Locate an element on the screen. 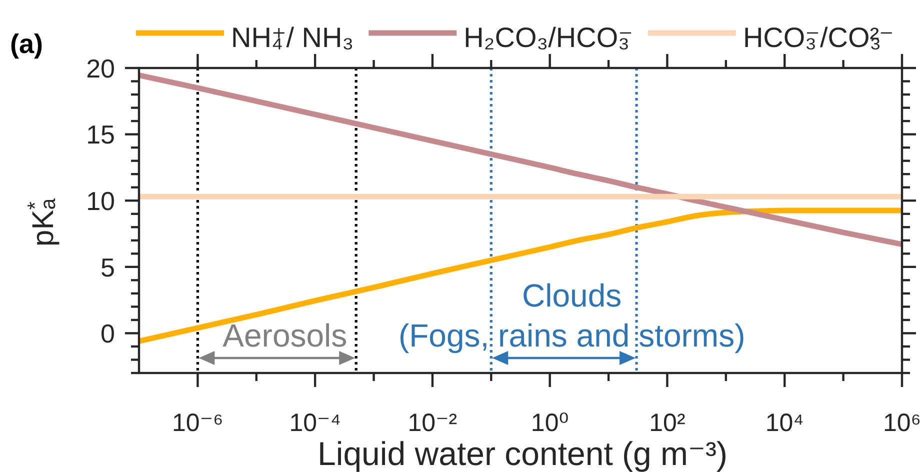 The height and width of the screenshot is (472, 923). legend-label: H₂CO₃/HCO₃⁻ is located at coordinates (548, 38).